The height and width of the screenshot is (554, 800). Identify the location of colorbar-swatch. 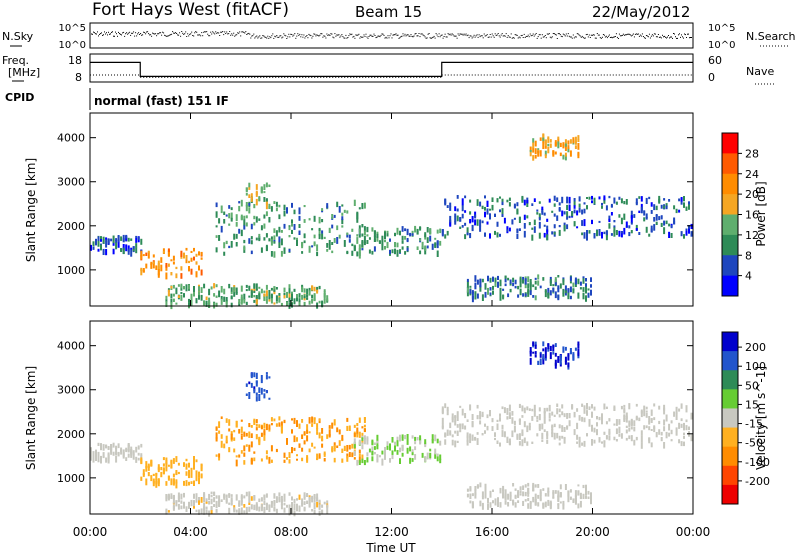
(730, 143).